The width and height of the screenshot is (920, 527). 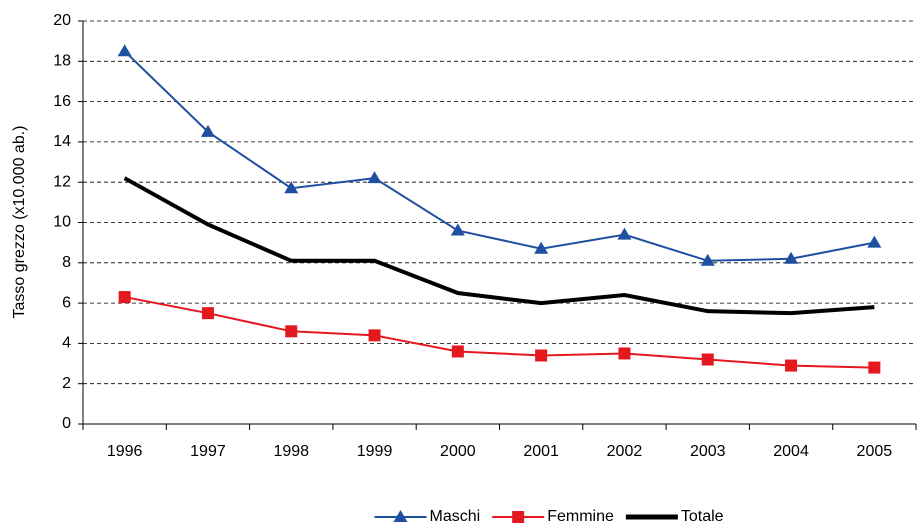 What do you see at coordinates (66, 383) in the screenshot?
I see `y-tick-label: 2` at bounding box center [66, 383].